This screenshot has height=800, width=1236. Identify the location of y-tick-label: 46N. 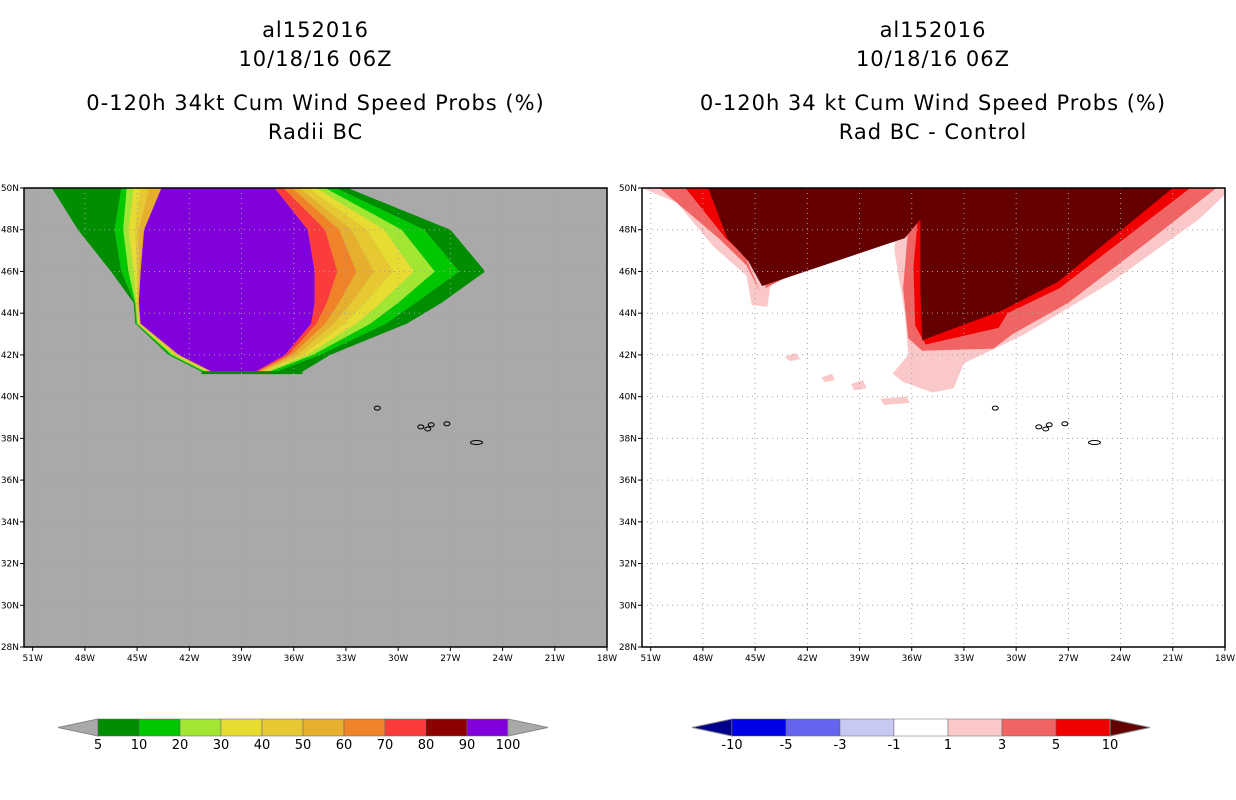
(628, 272).